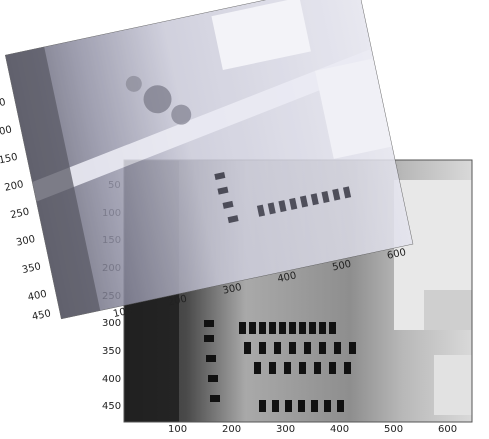 This screenshot has height=439, width=489. What do you see at coordinates (37, 296) in the screenshot?
I see `top-ytick-400: 400` at bounding box center [37, 296].